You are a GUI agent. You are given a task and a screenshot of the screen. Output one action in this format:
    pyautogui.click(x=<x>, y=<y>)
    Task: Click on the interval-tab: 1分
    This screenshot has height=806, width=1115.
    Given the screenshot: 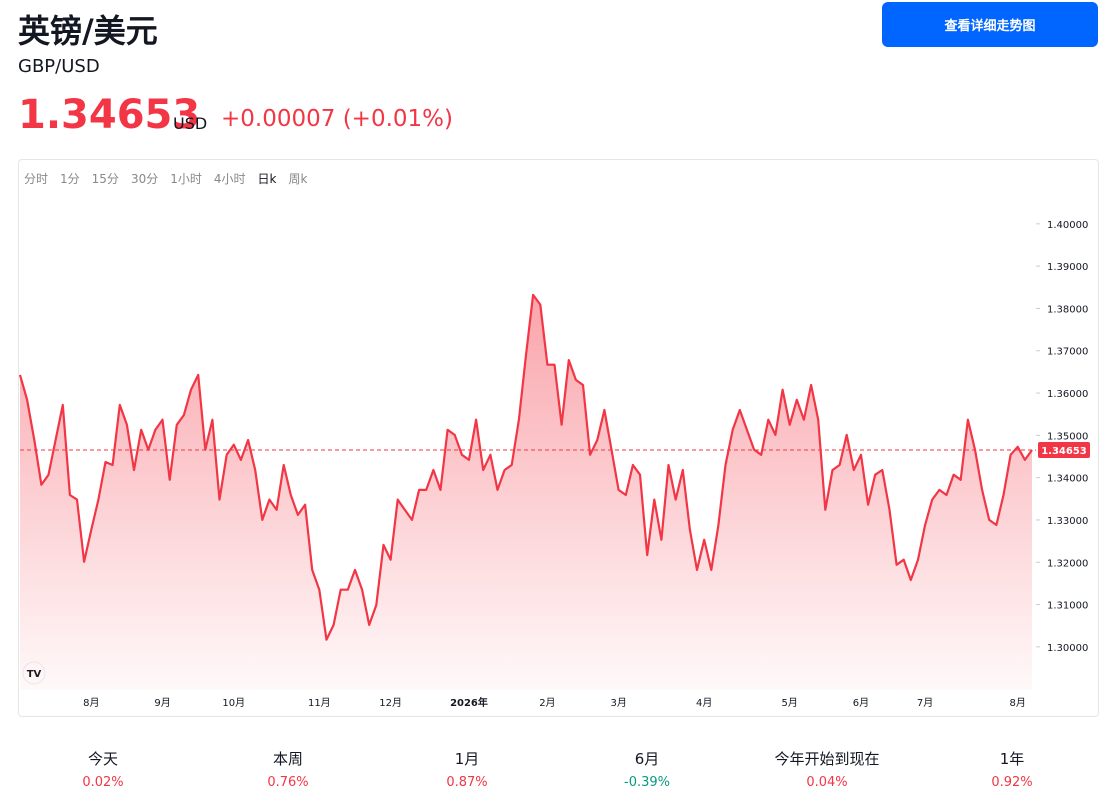 What is the action you would take?
    pyautogui.click(x=70, y=179)
    